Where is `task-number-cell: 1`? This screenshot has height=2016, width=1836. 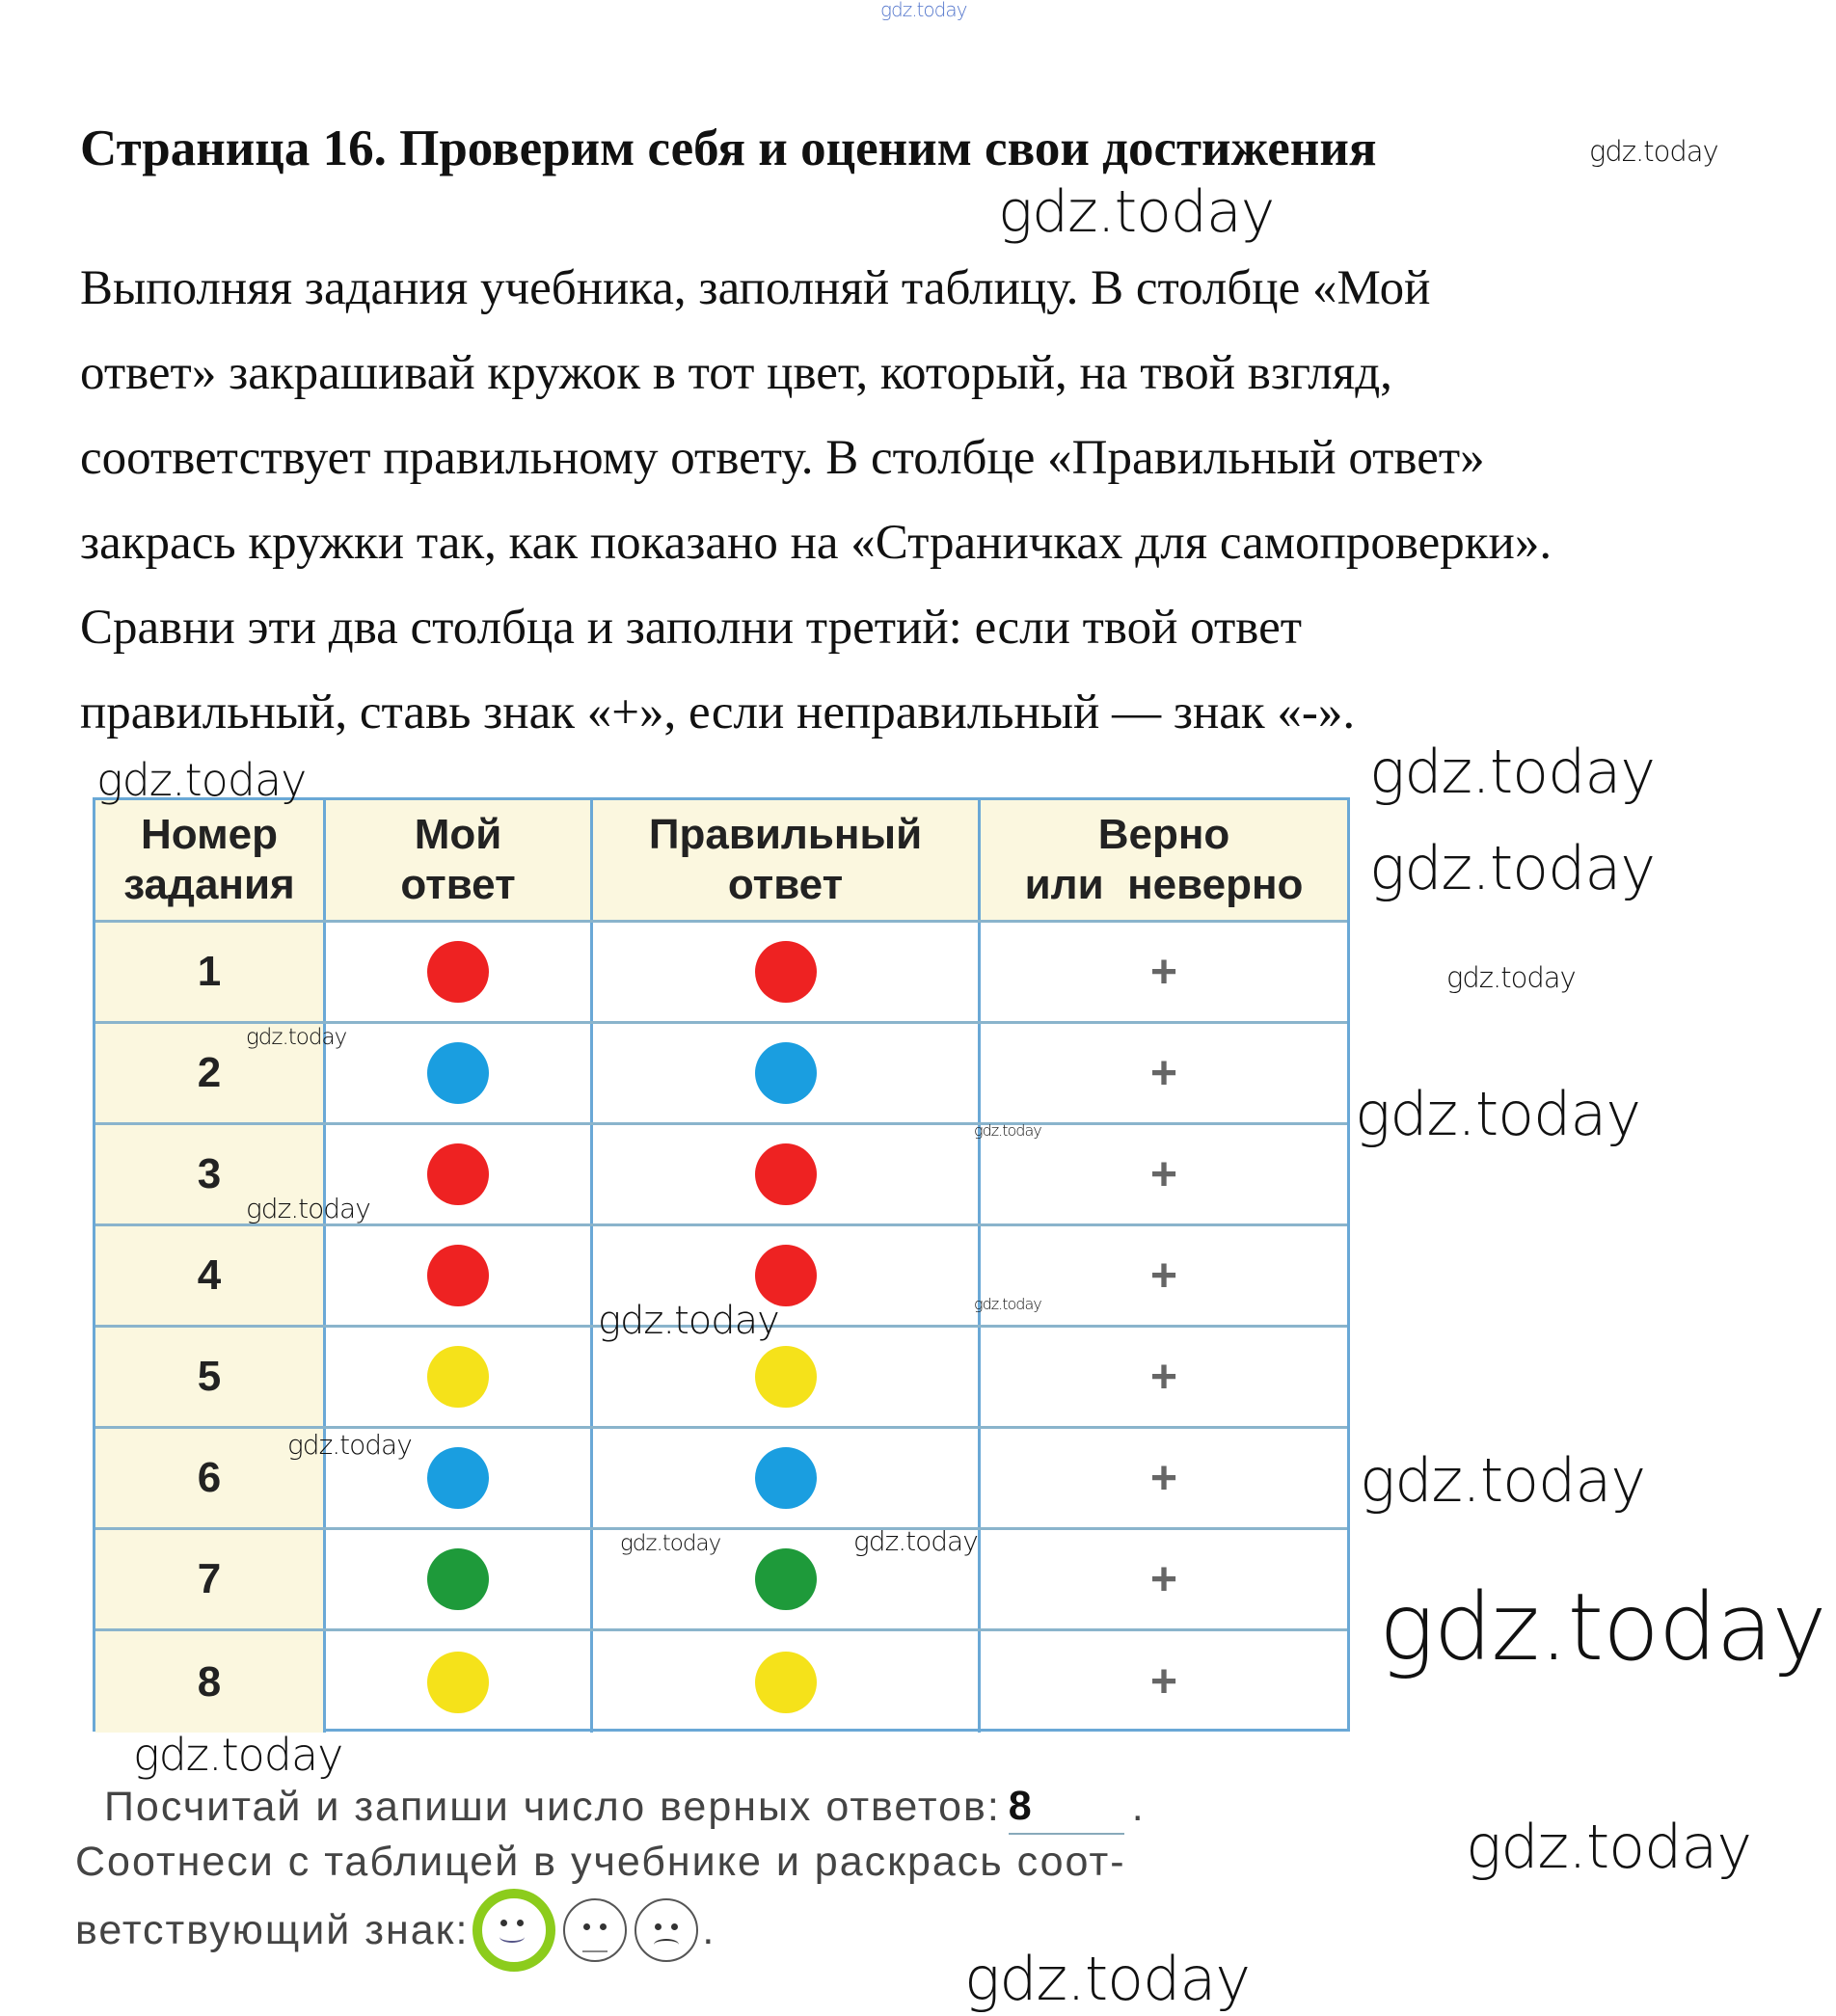 task-number-cell: 1 is located at coordinates (210, 972).